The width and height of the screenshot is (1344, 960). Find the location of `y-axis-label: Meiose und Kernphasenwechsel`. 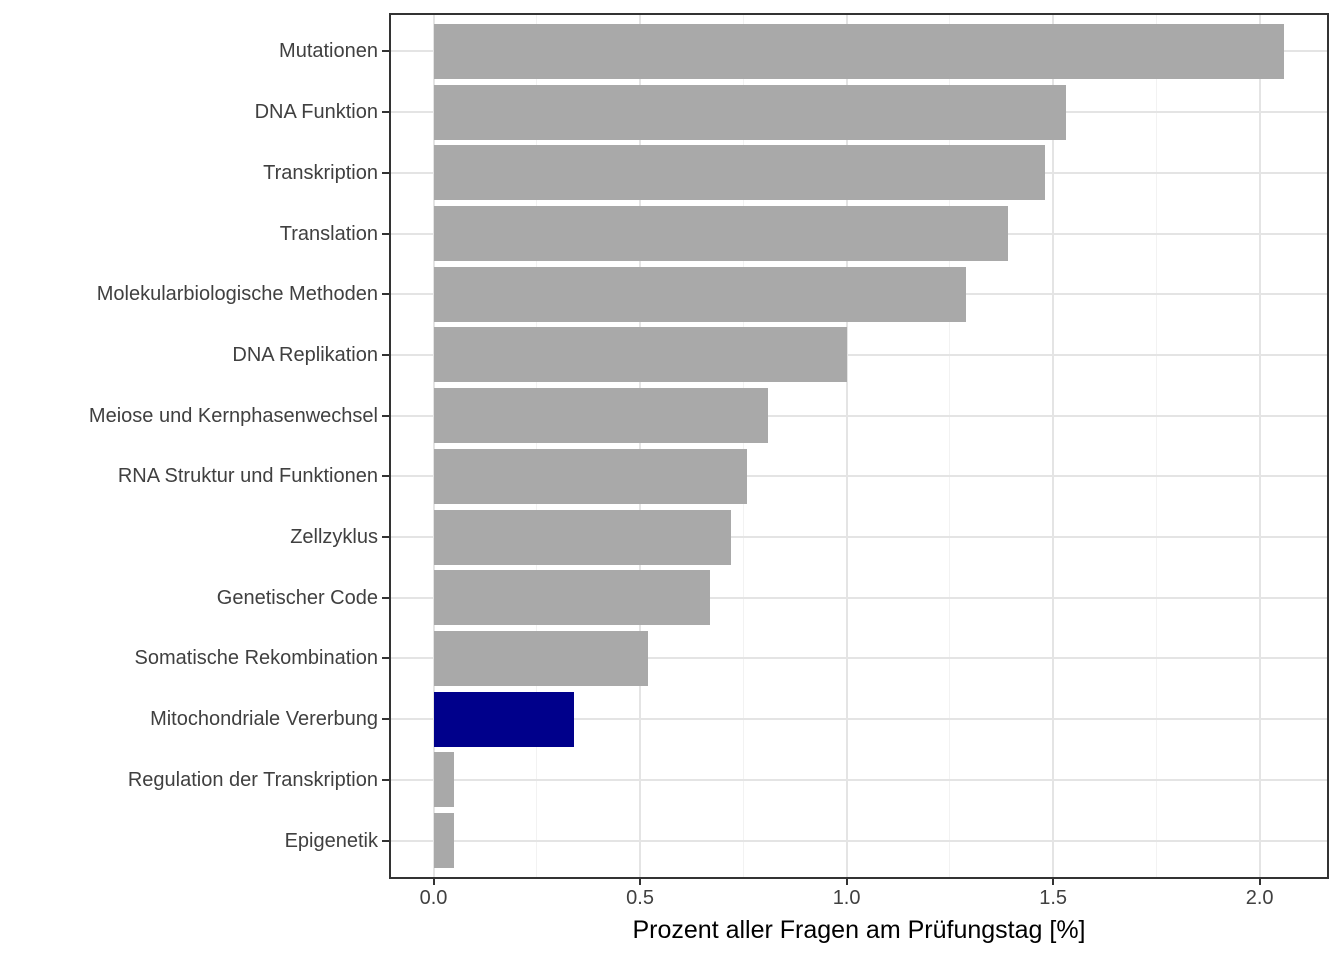

y-axis-label: Meiose und Kernphasenwechsel is located at coordinates (233, 415).